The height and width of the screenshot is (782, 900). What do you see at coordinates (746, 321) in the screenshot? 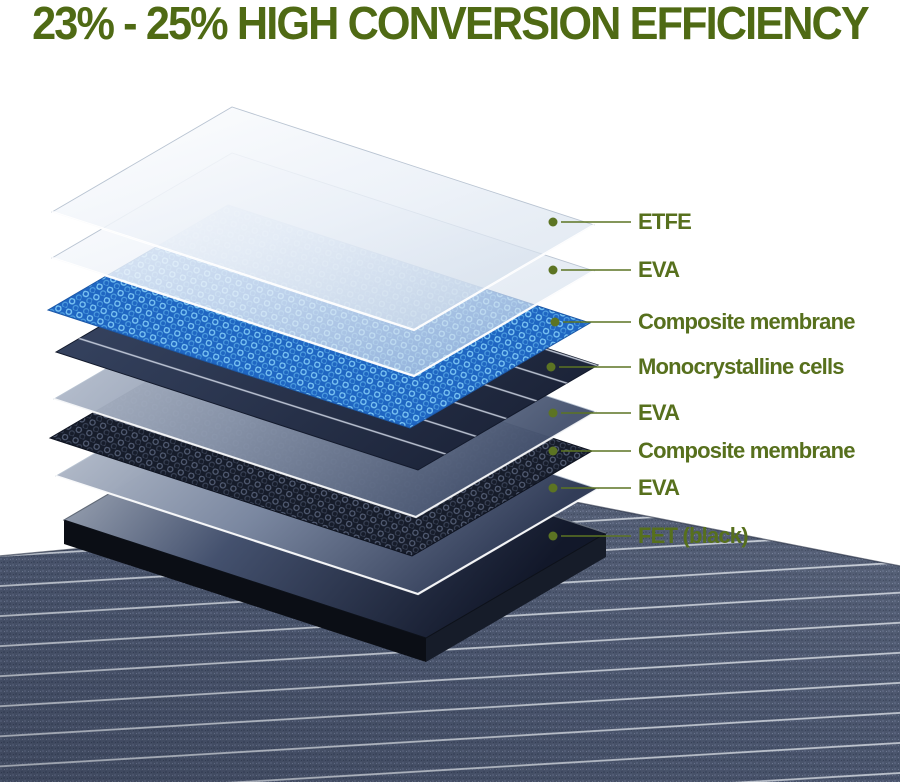
I see `layer-label-composite-membrane-upper: Composite membrane` at bounding box center [746, 321].